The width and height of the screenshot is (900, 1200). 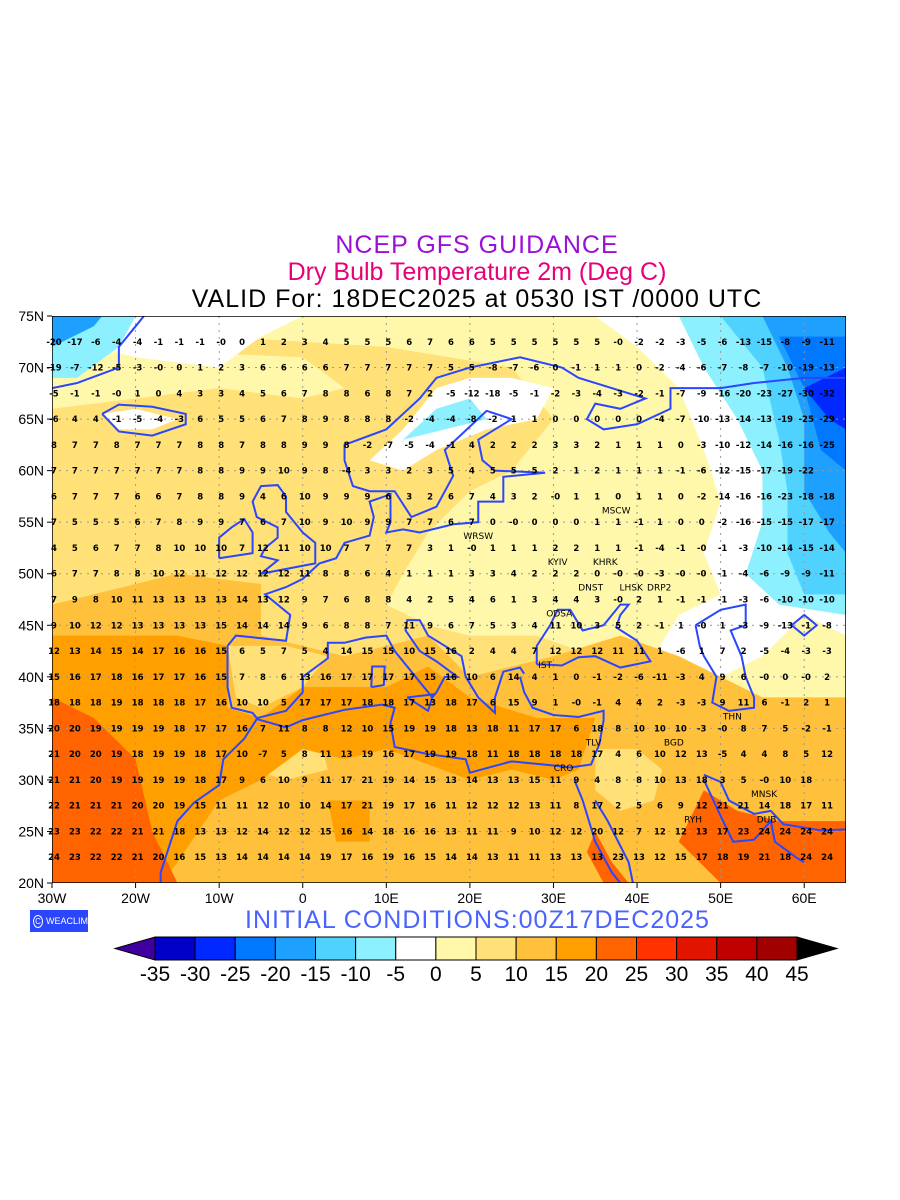 I want to click on lat-label: 35N, so click(x=31, y=728).